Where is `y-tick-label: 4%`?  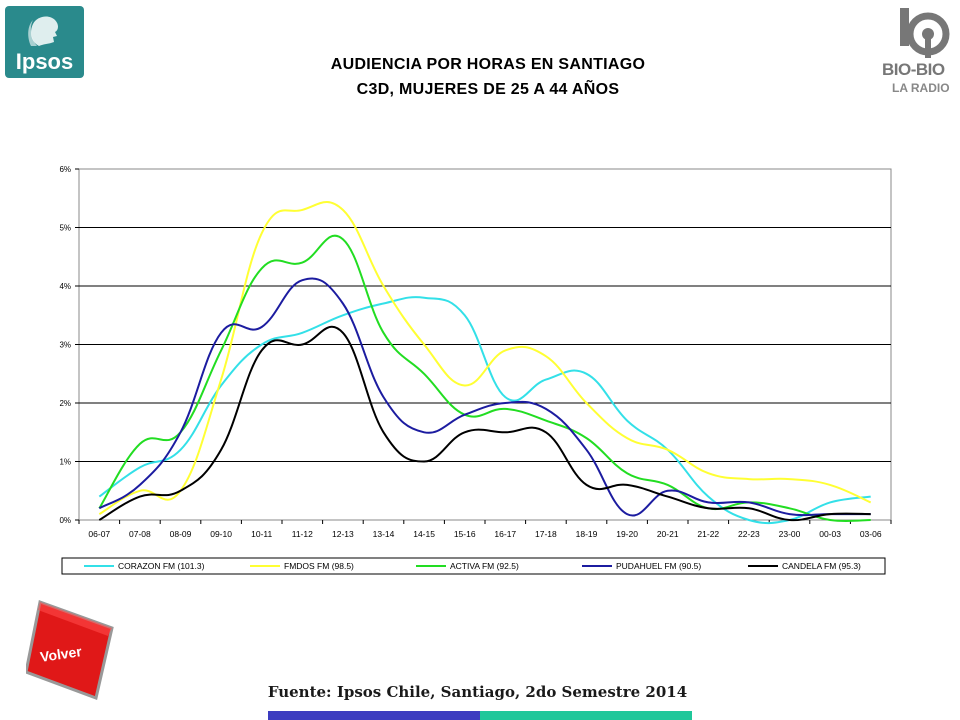 y-tick-label: 4% is located at coordinates (65, 286).